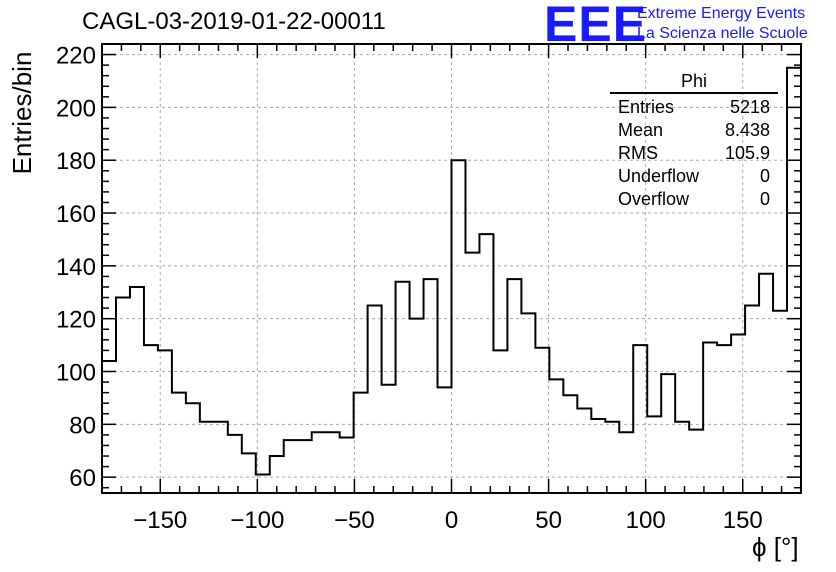 Image resolution: width=836 pixels, height=572 pixels. Describe the element at coordinates (646, 520) in the screenshot. I see `x-tick-label: 100` at that location.